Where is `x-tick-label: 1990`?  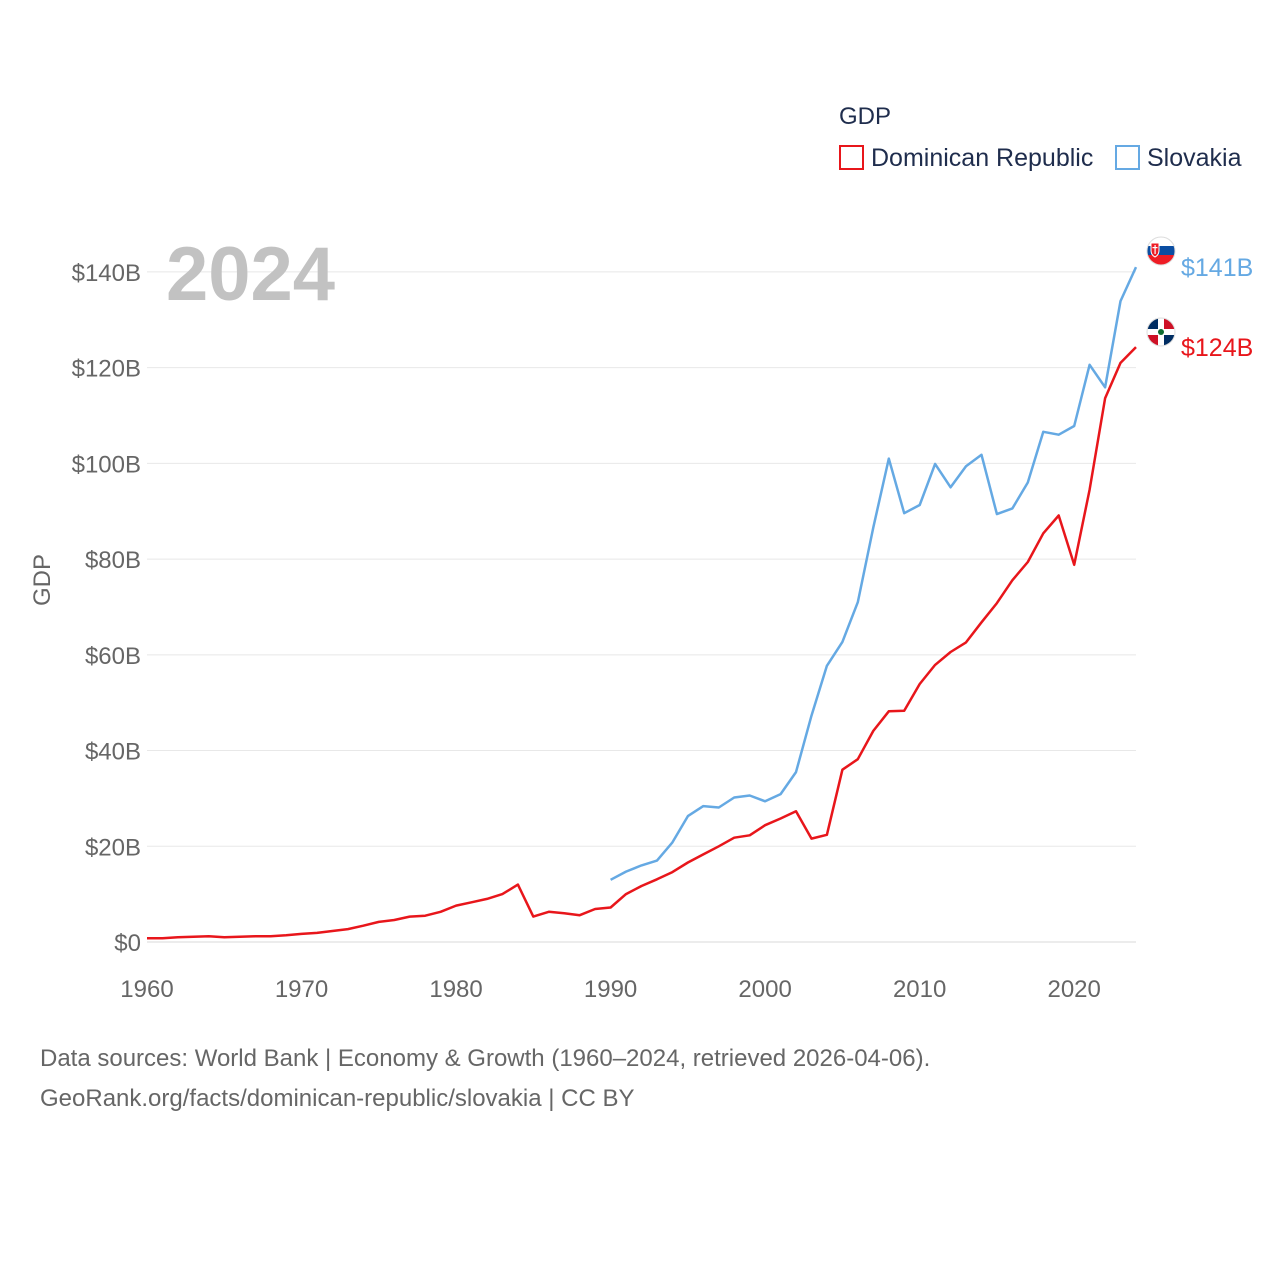
x-tick-label: 1990 is located at coordinates (610, 989).